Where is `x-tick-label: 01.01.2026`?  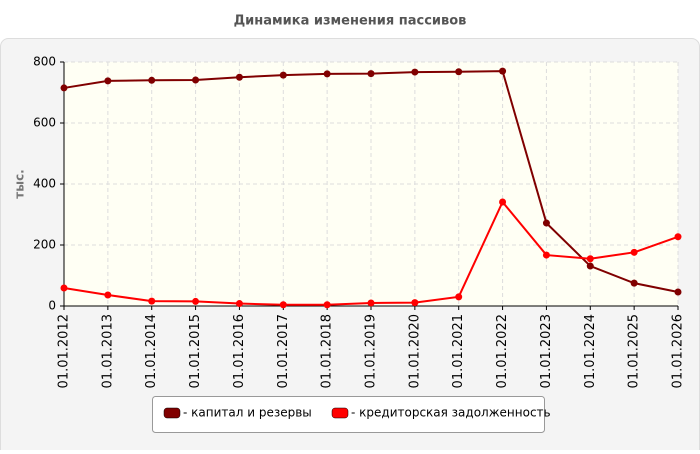
x-tick-label: 01.01.2026 is located at coordinates (678, 351).